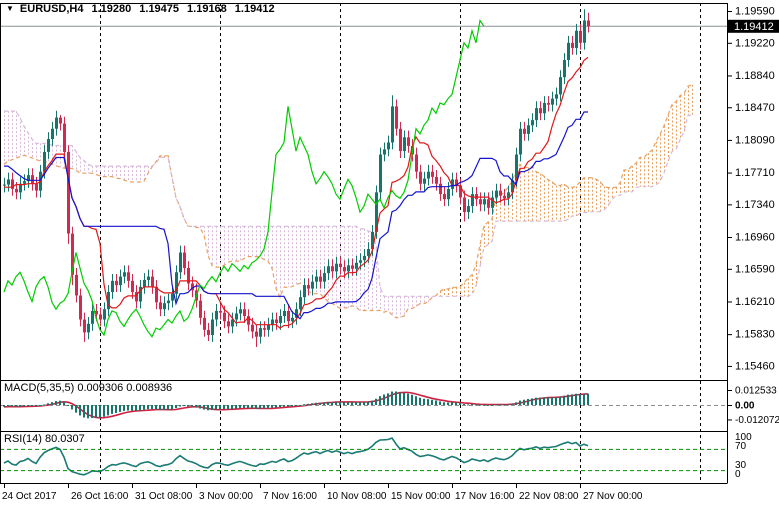 The height and width of the screenshot is (505, 779). Describe the element at coordinates (51, 9) in the screenshot. I see `symbol-period-label: EURUSD,H4` at that location.